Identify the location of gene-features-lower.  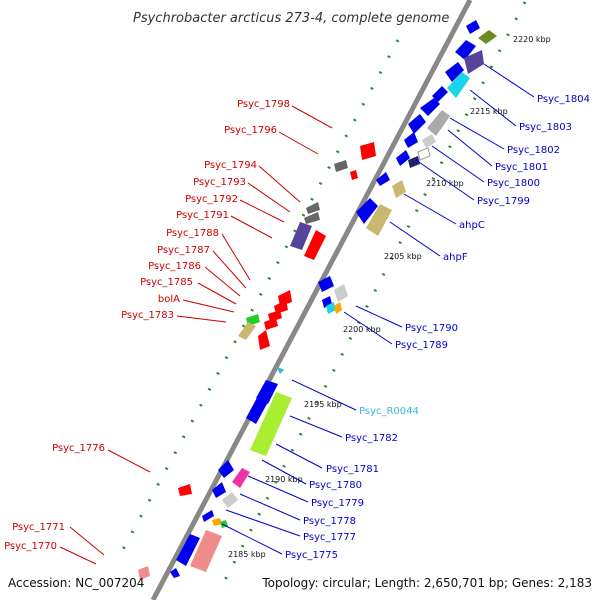
(215, 473).